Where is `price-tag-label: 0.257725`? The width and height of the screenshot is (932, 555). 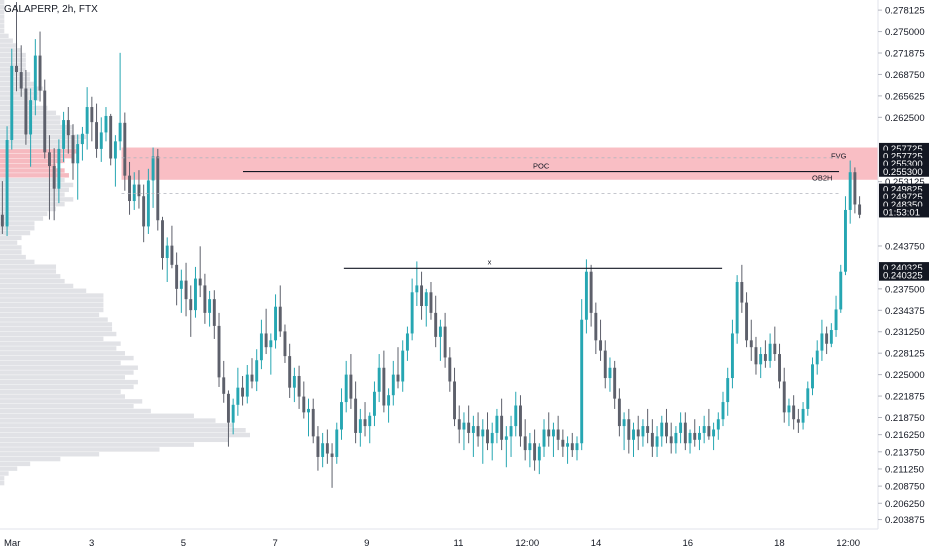 price-tag-label: 0.257725 is located at coordinates (903, 157).